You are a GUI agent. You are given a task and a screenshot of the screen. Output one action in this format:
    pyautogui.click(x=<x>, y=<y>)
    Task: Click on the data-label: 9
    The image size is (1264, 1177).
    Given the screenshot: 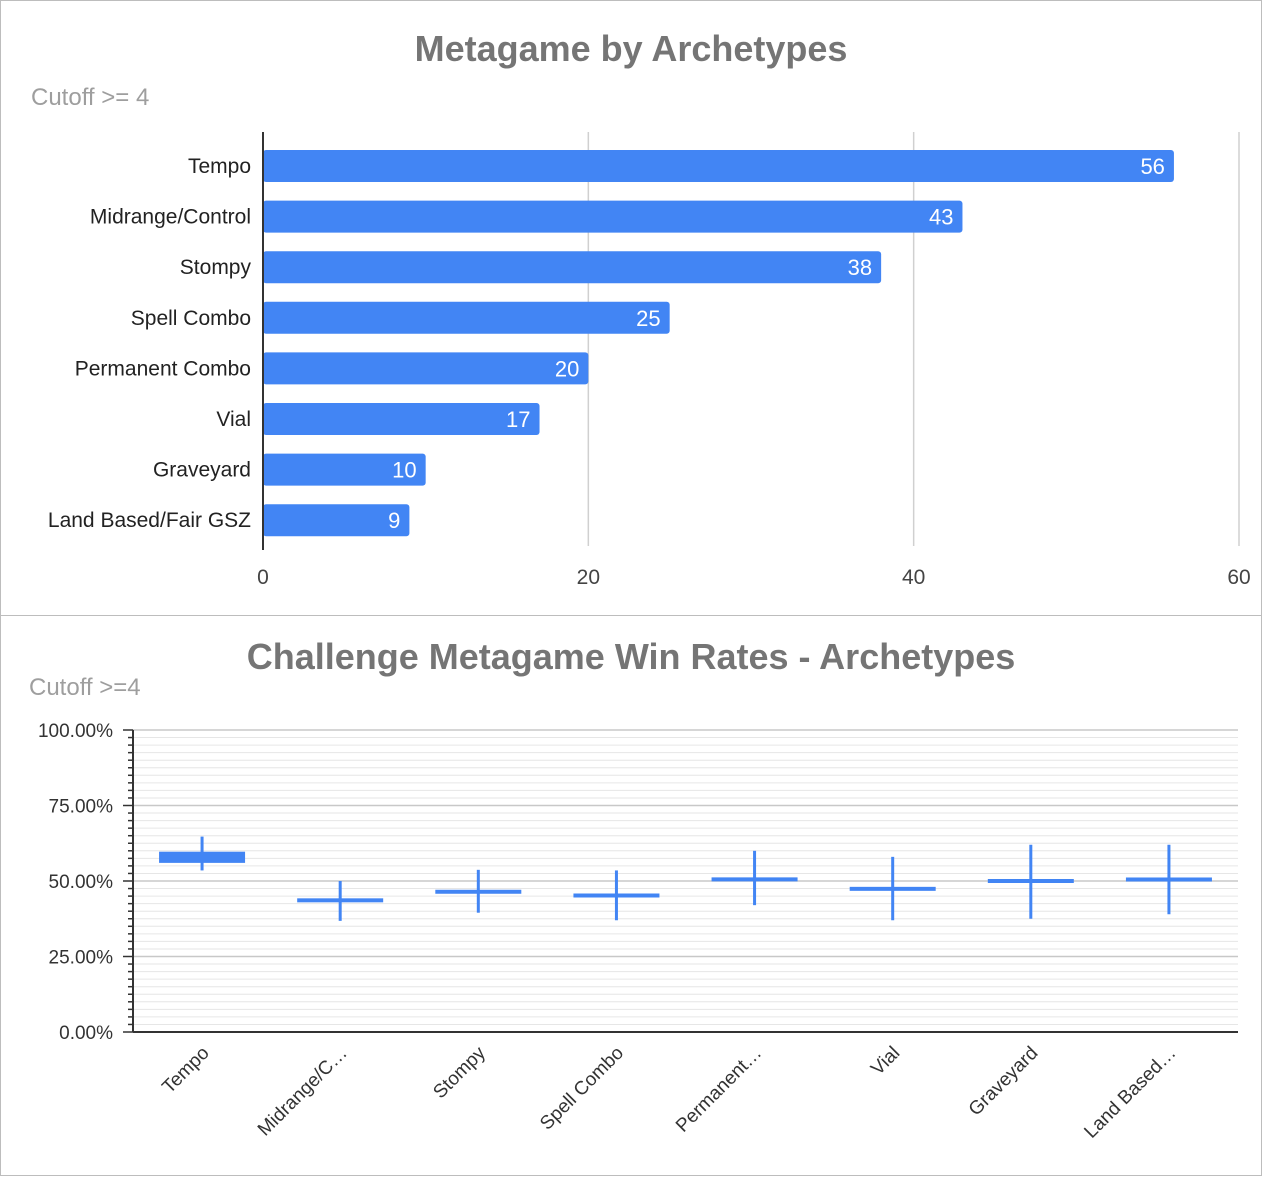 What is the action you would take?
    pyautogui.click(x=394, y=520)
    